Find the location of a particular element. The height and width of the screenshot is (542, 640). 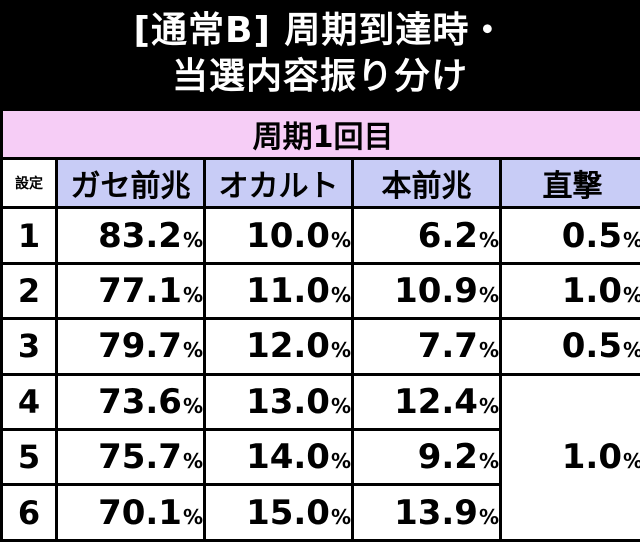

header-row: 設定 ガセ前兆 オカルト 本前兆 直撃 is located at coordinates (321, 183).